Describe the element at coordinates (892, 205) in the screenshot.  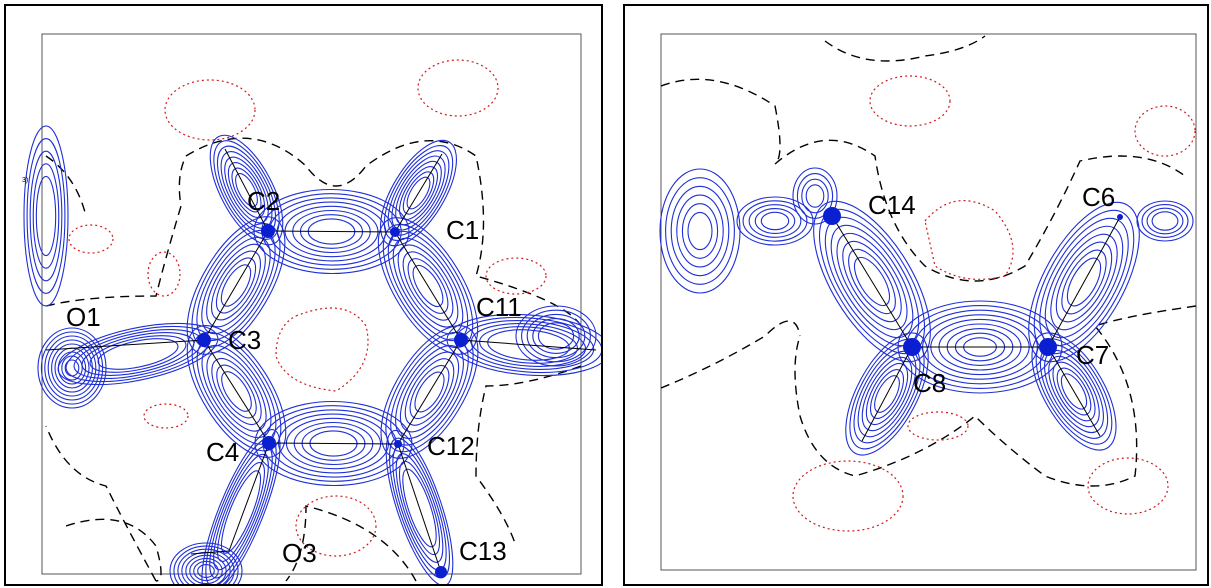
I see `atom-label-c14: C14` at that location.